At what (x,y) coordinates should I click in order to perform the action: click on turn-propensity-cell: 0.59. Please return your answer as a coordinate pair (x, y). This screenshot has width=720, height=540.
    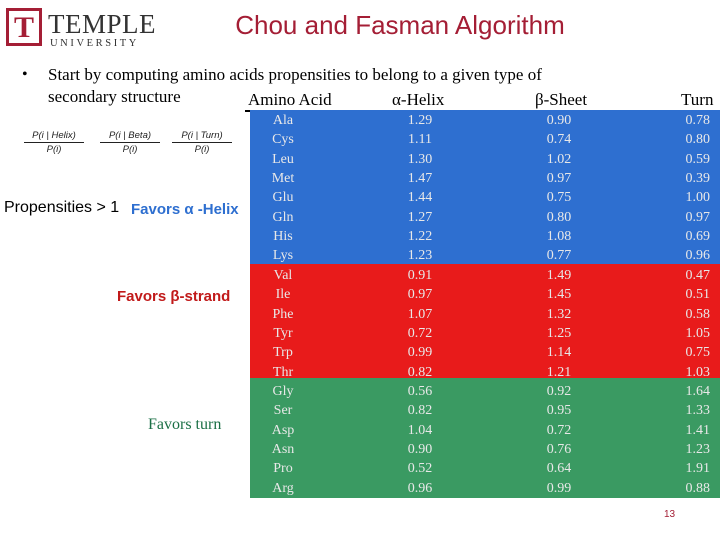
    Looking at the image, I should click on (698, 159).